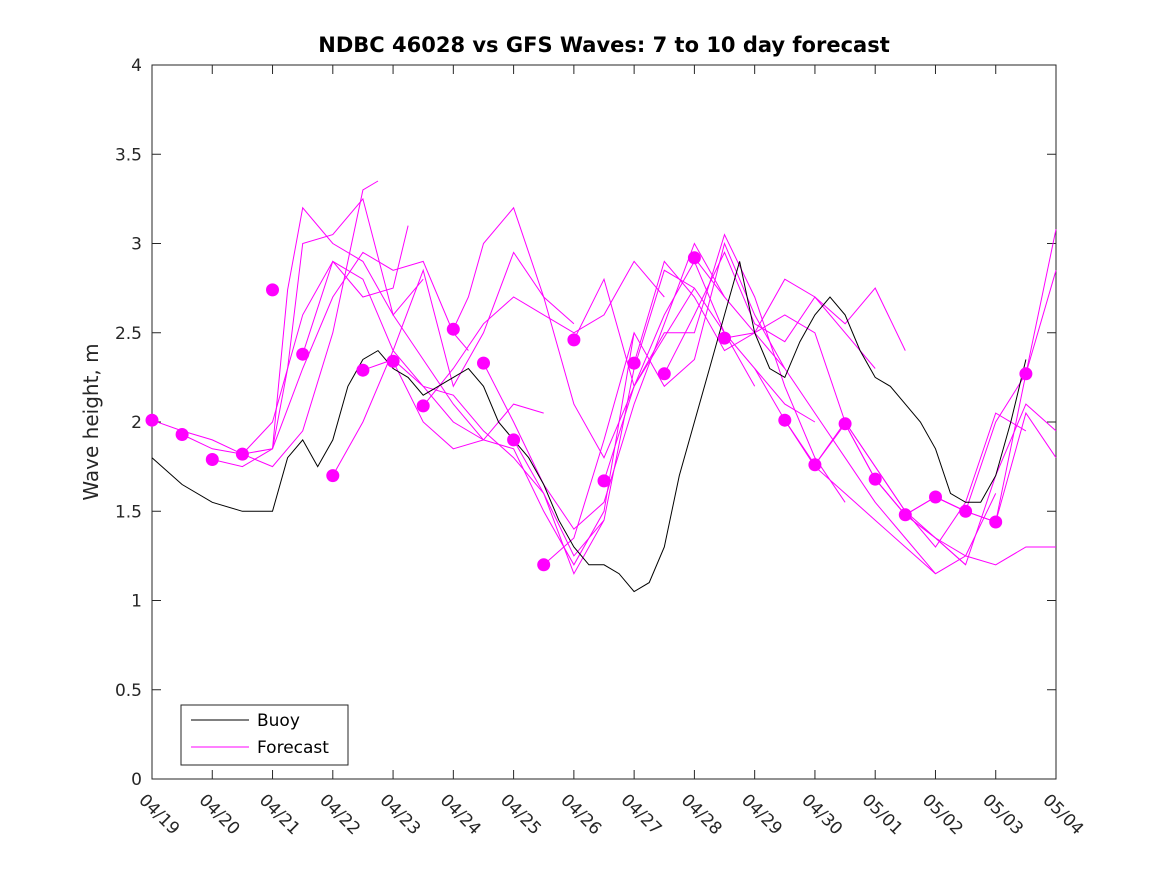 This screenshot has width=1167, height=875. I want to click on legend-box, so click(264, 735).